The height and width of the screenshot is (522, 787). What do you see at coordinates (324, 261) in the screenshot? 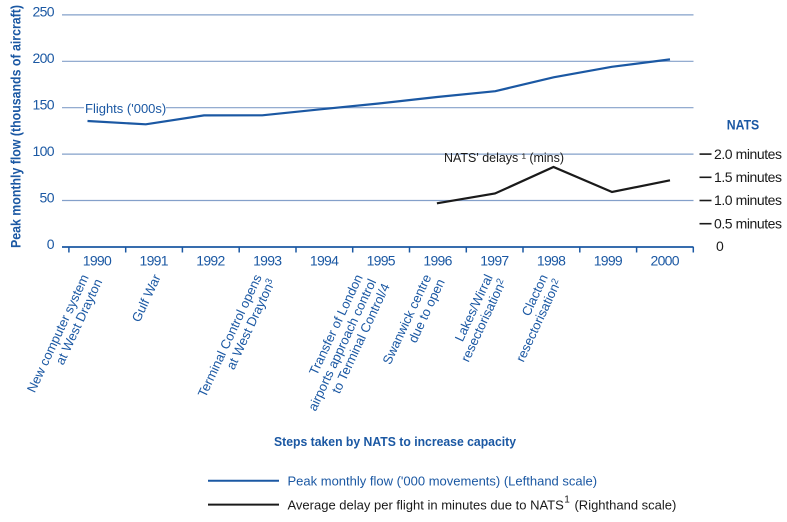
I see `svg-text: 1994` at bounding box center [324, 261].